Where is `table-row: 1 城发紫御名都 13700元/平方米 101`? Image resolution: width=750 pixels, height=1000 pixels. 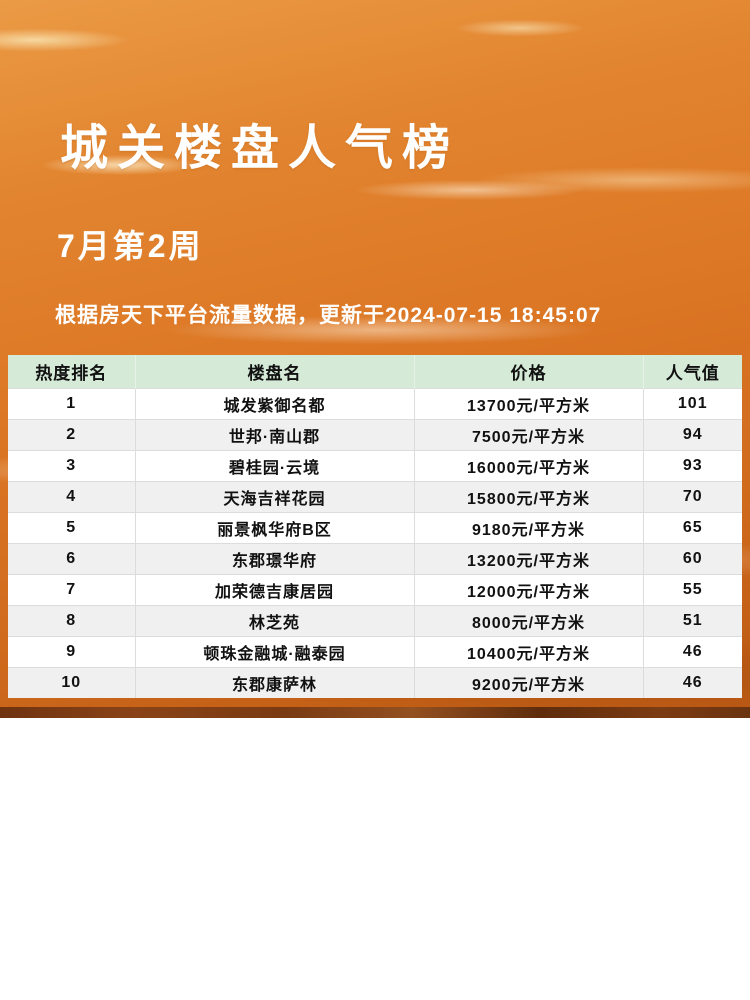 table-row: 1 城发紫御名都 13700元/平方米 101 is located at coordinates (375, 403).